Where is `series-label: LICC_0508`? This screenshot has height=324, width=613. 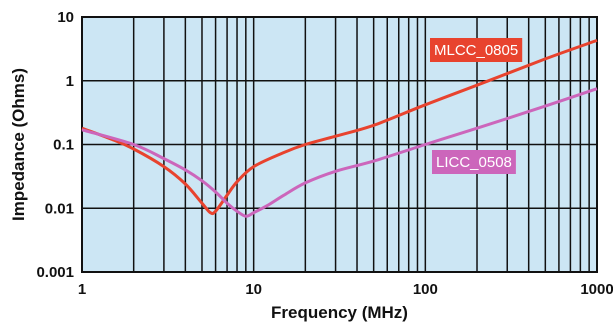 series-label: LICC_0508 is located at coordinates (474, 162).